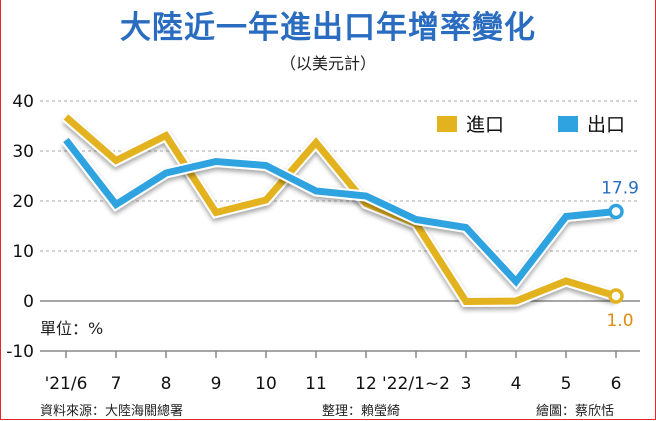 The height and width of the screenshot is (421, 656). What do you see at coordinates (116, 384) in the screenshot?
I see `x-tick-label: 7` at bounding box center [116, 384].